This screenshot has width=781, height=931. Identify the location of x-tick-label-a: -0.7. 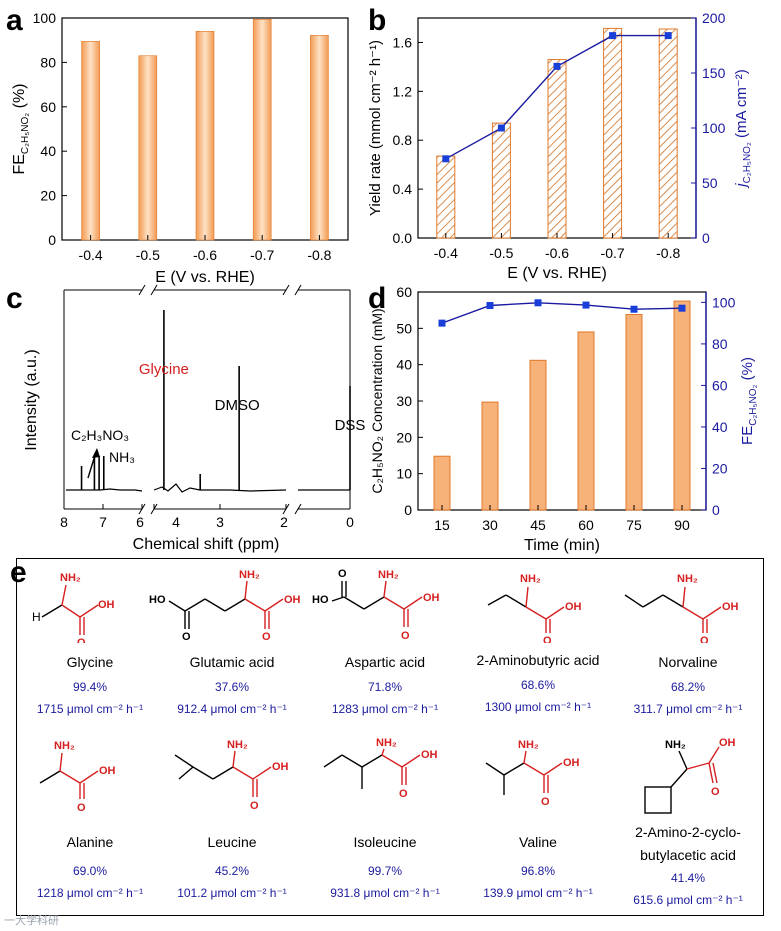
(262, 255).